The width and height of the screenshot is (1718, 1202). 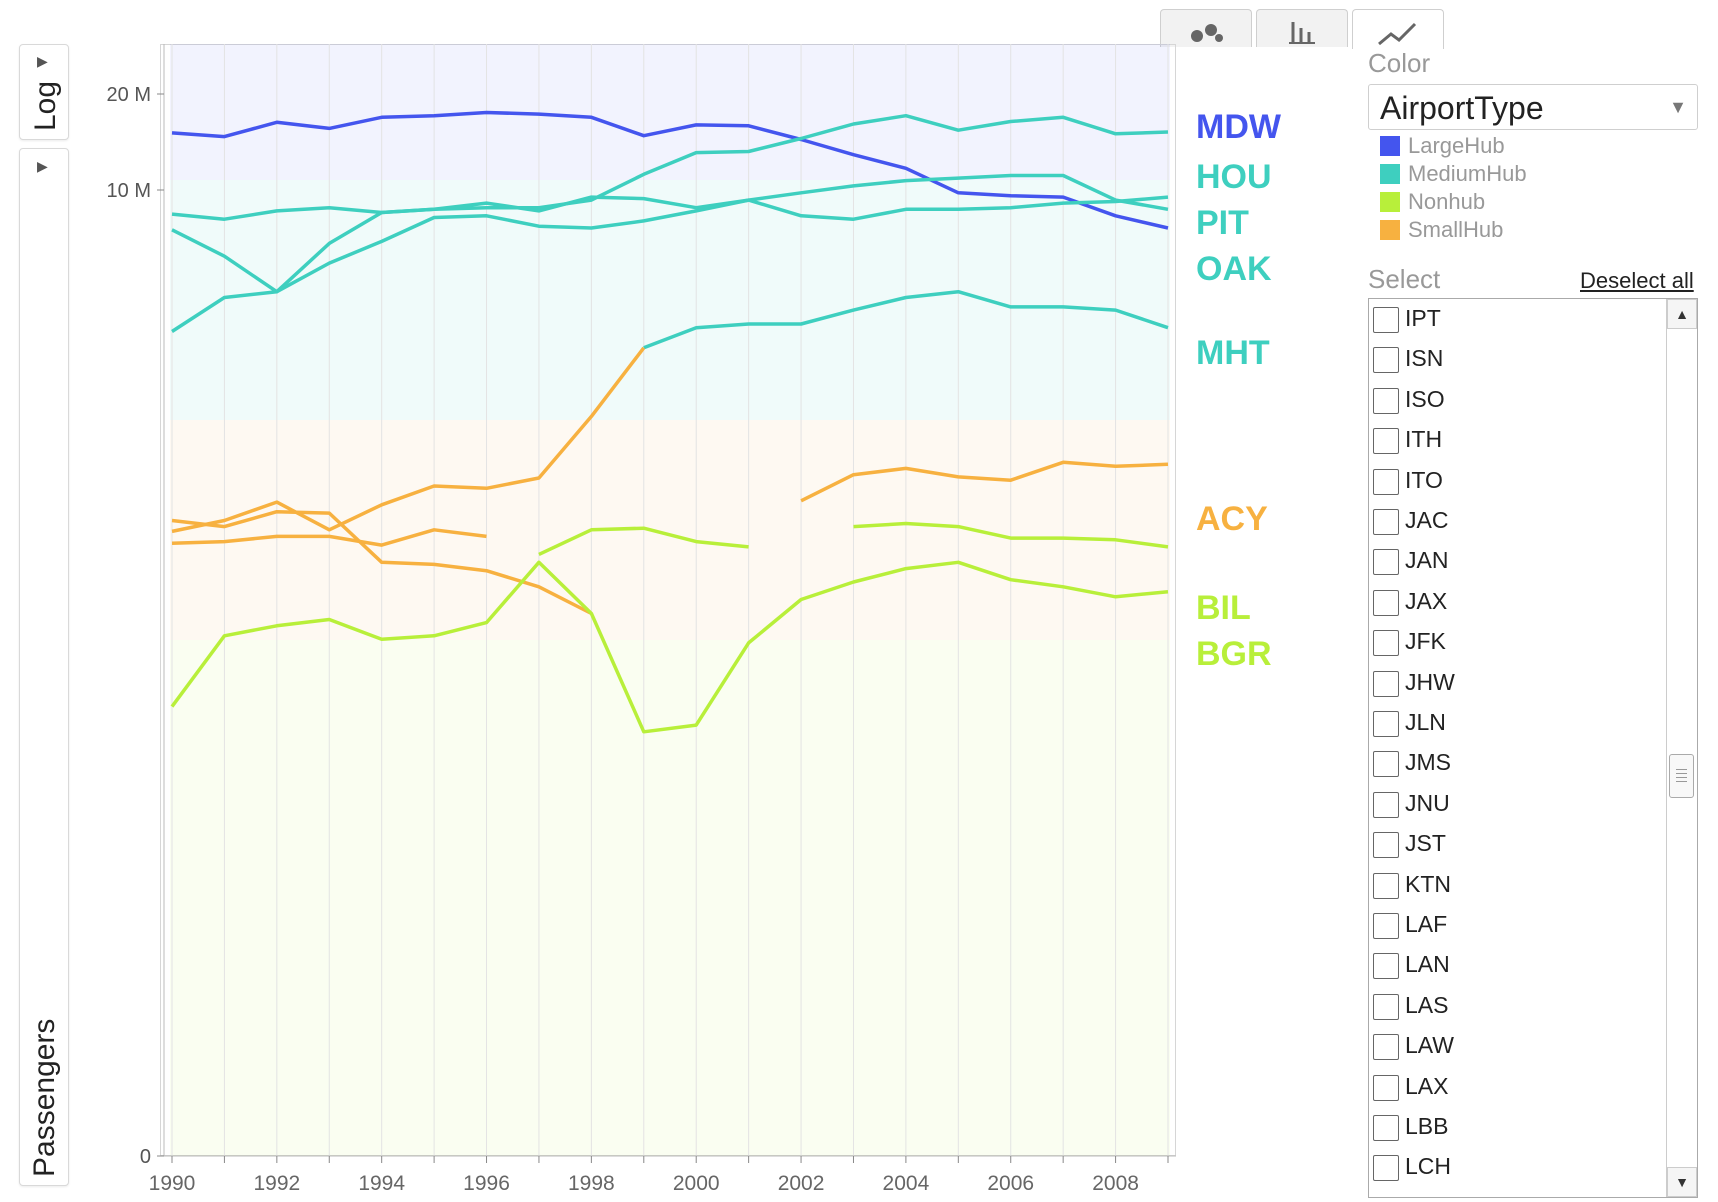 I want to click on x-tick-label: 2006, so click(x=1010, y=1183).